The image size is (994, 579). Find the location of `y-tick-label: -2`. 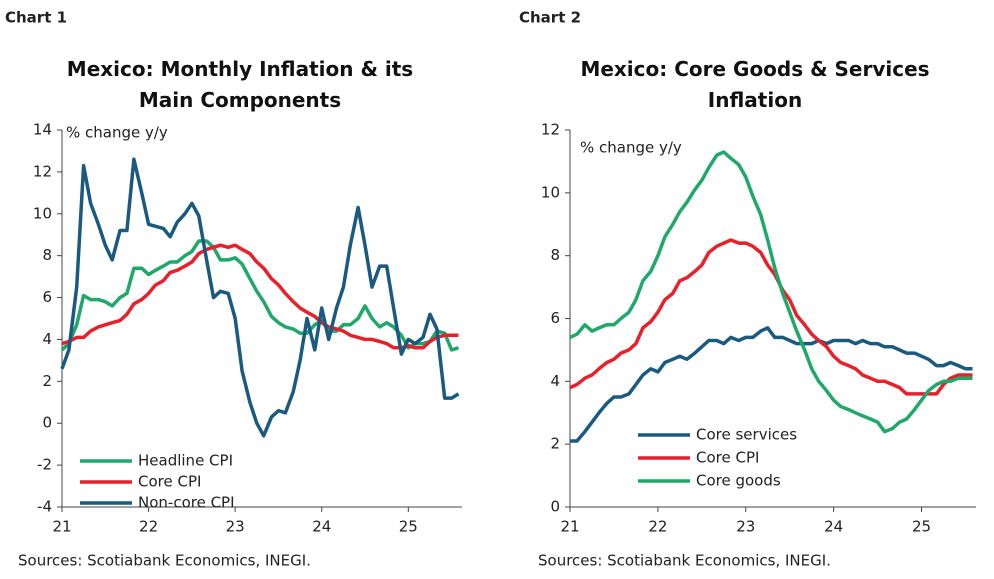

y-tick-label: -2 is located at coordinates (44, 465).